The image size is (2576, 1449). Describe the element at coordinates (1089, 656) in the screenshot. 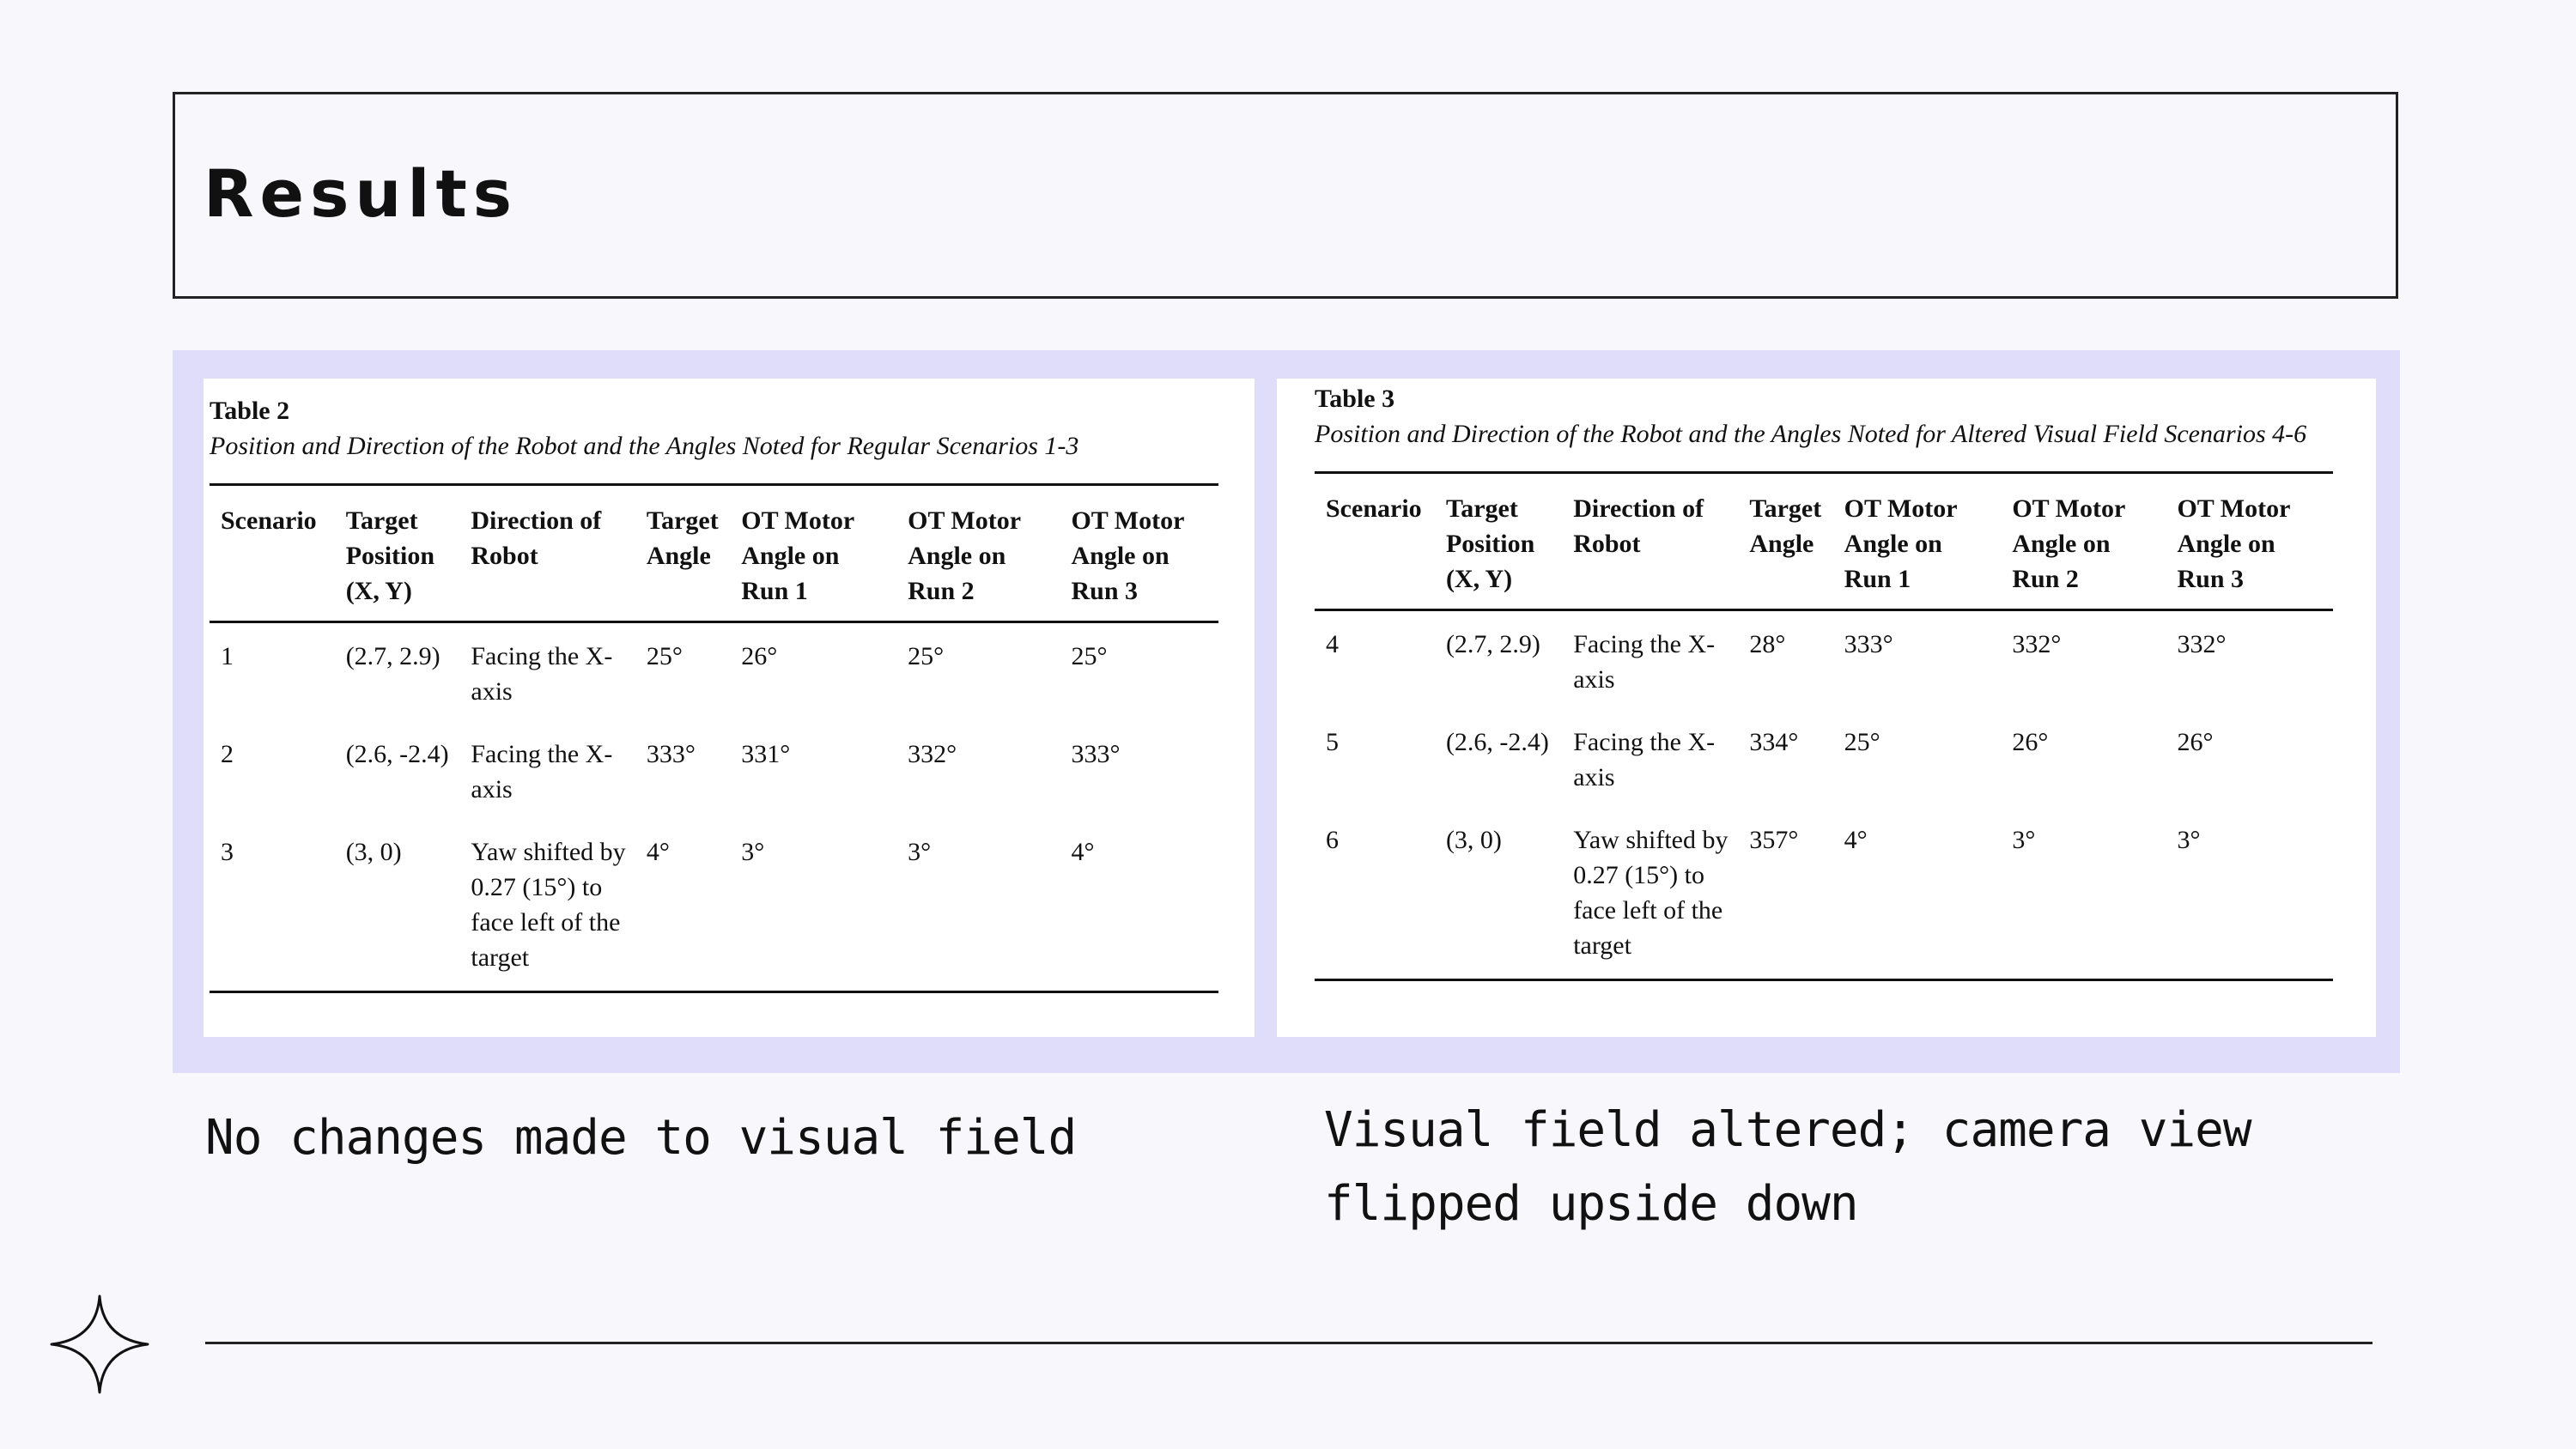

I see `cell-run-3: 25°` at that location.